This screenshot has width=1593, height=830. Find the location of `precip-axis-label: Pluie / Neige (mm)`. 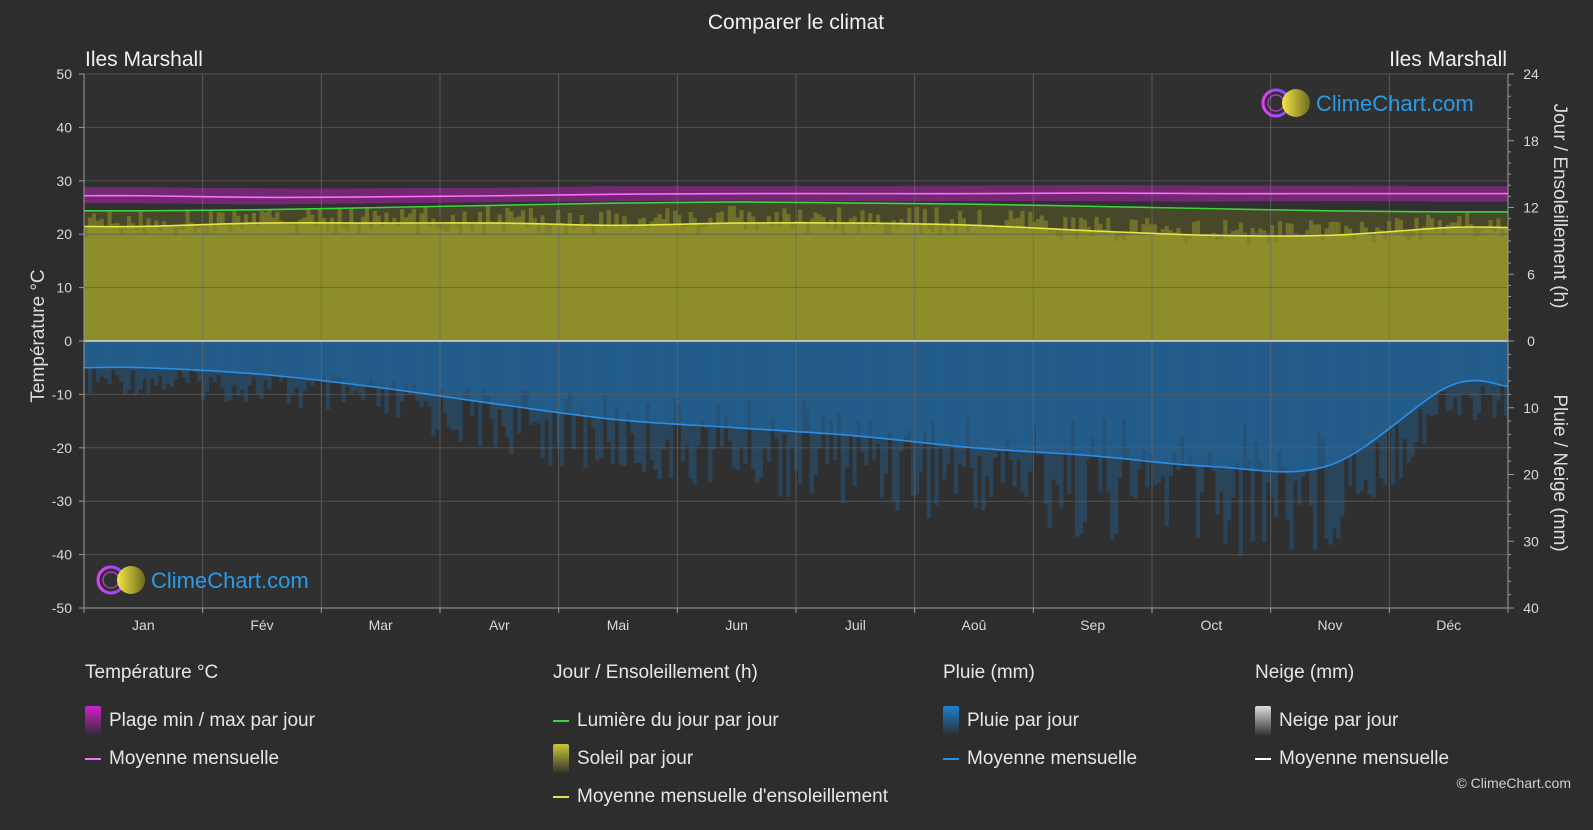

precip-axis-label: Pluie / Neige (mm) is located at coordinates (1559, 472).